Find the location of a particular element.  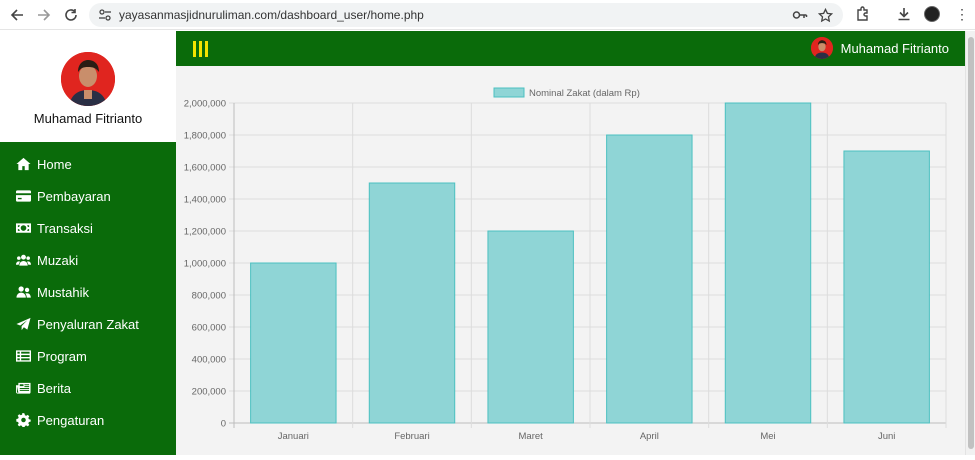

money-bill-icon is located at coordinates (23, 228).